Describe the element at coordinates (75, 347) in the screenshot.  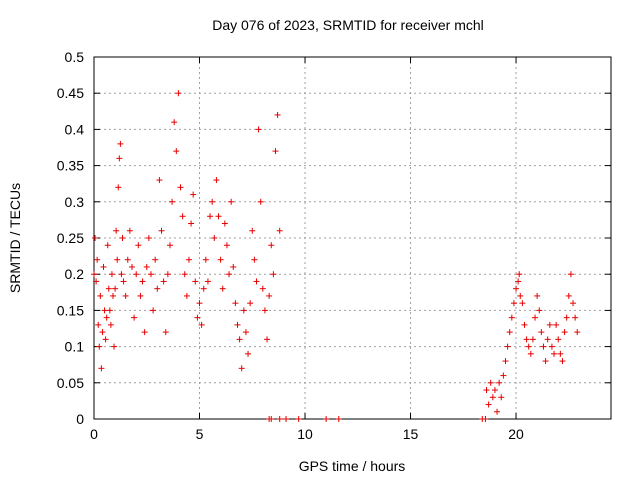
I see `y-tick-label: 0.1` at that location.